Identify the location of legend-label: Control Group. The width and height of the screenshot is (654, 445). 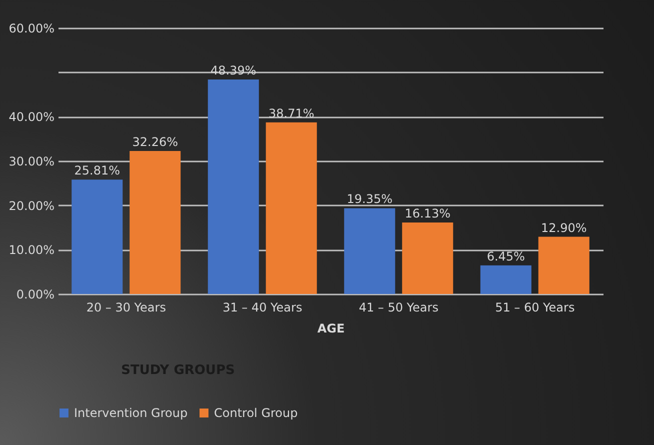
(256, 413).